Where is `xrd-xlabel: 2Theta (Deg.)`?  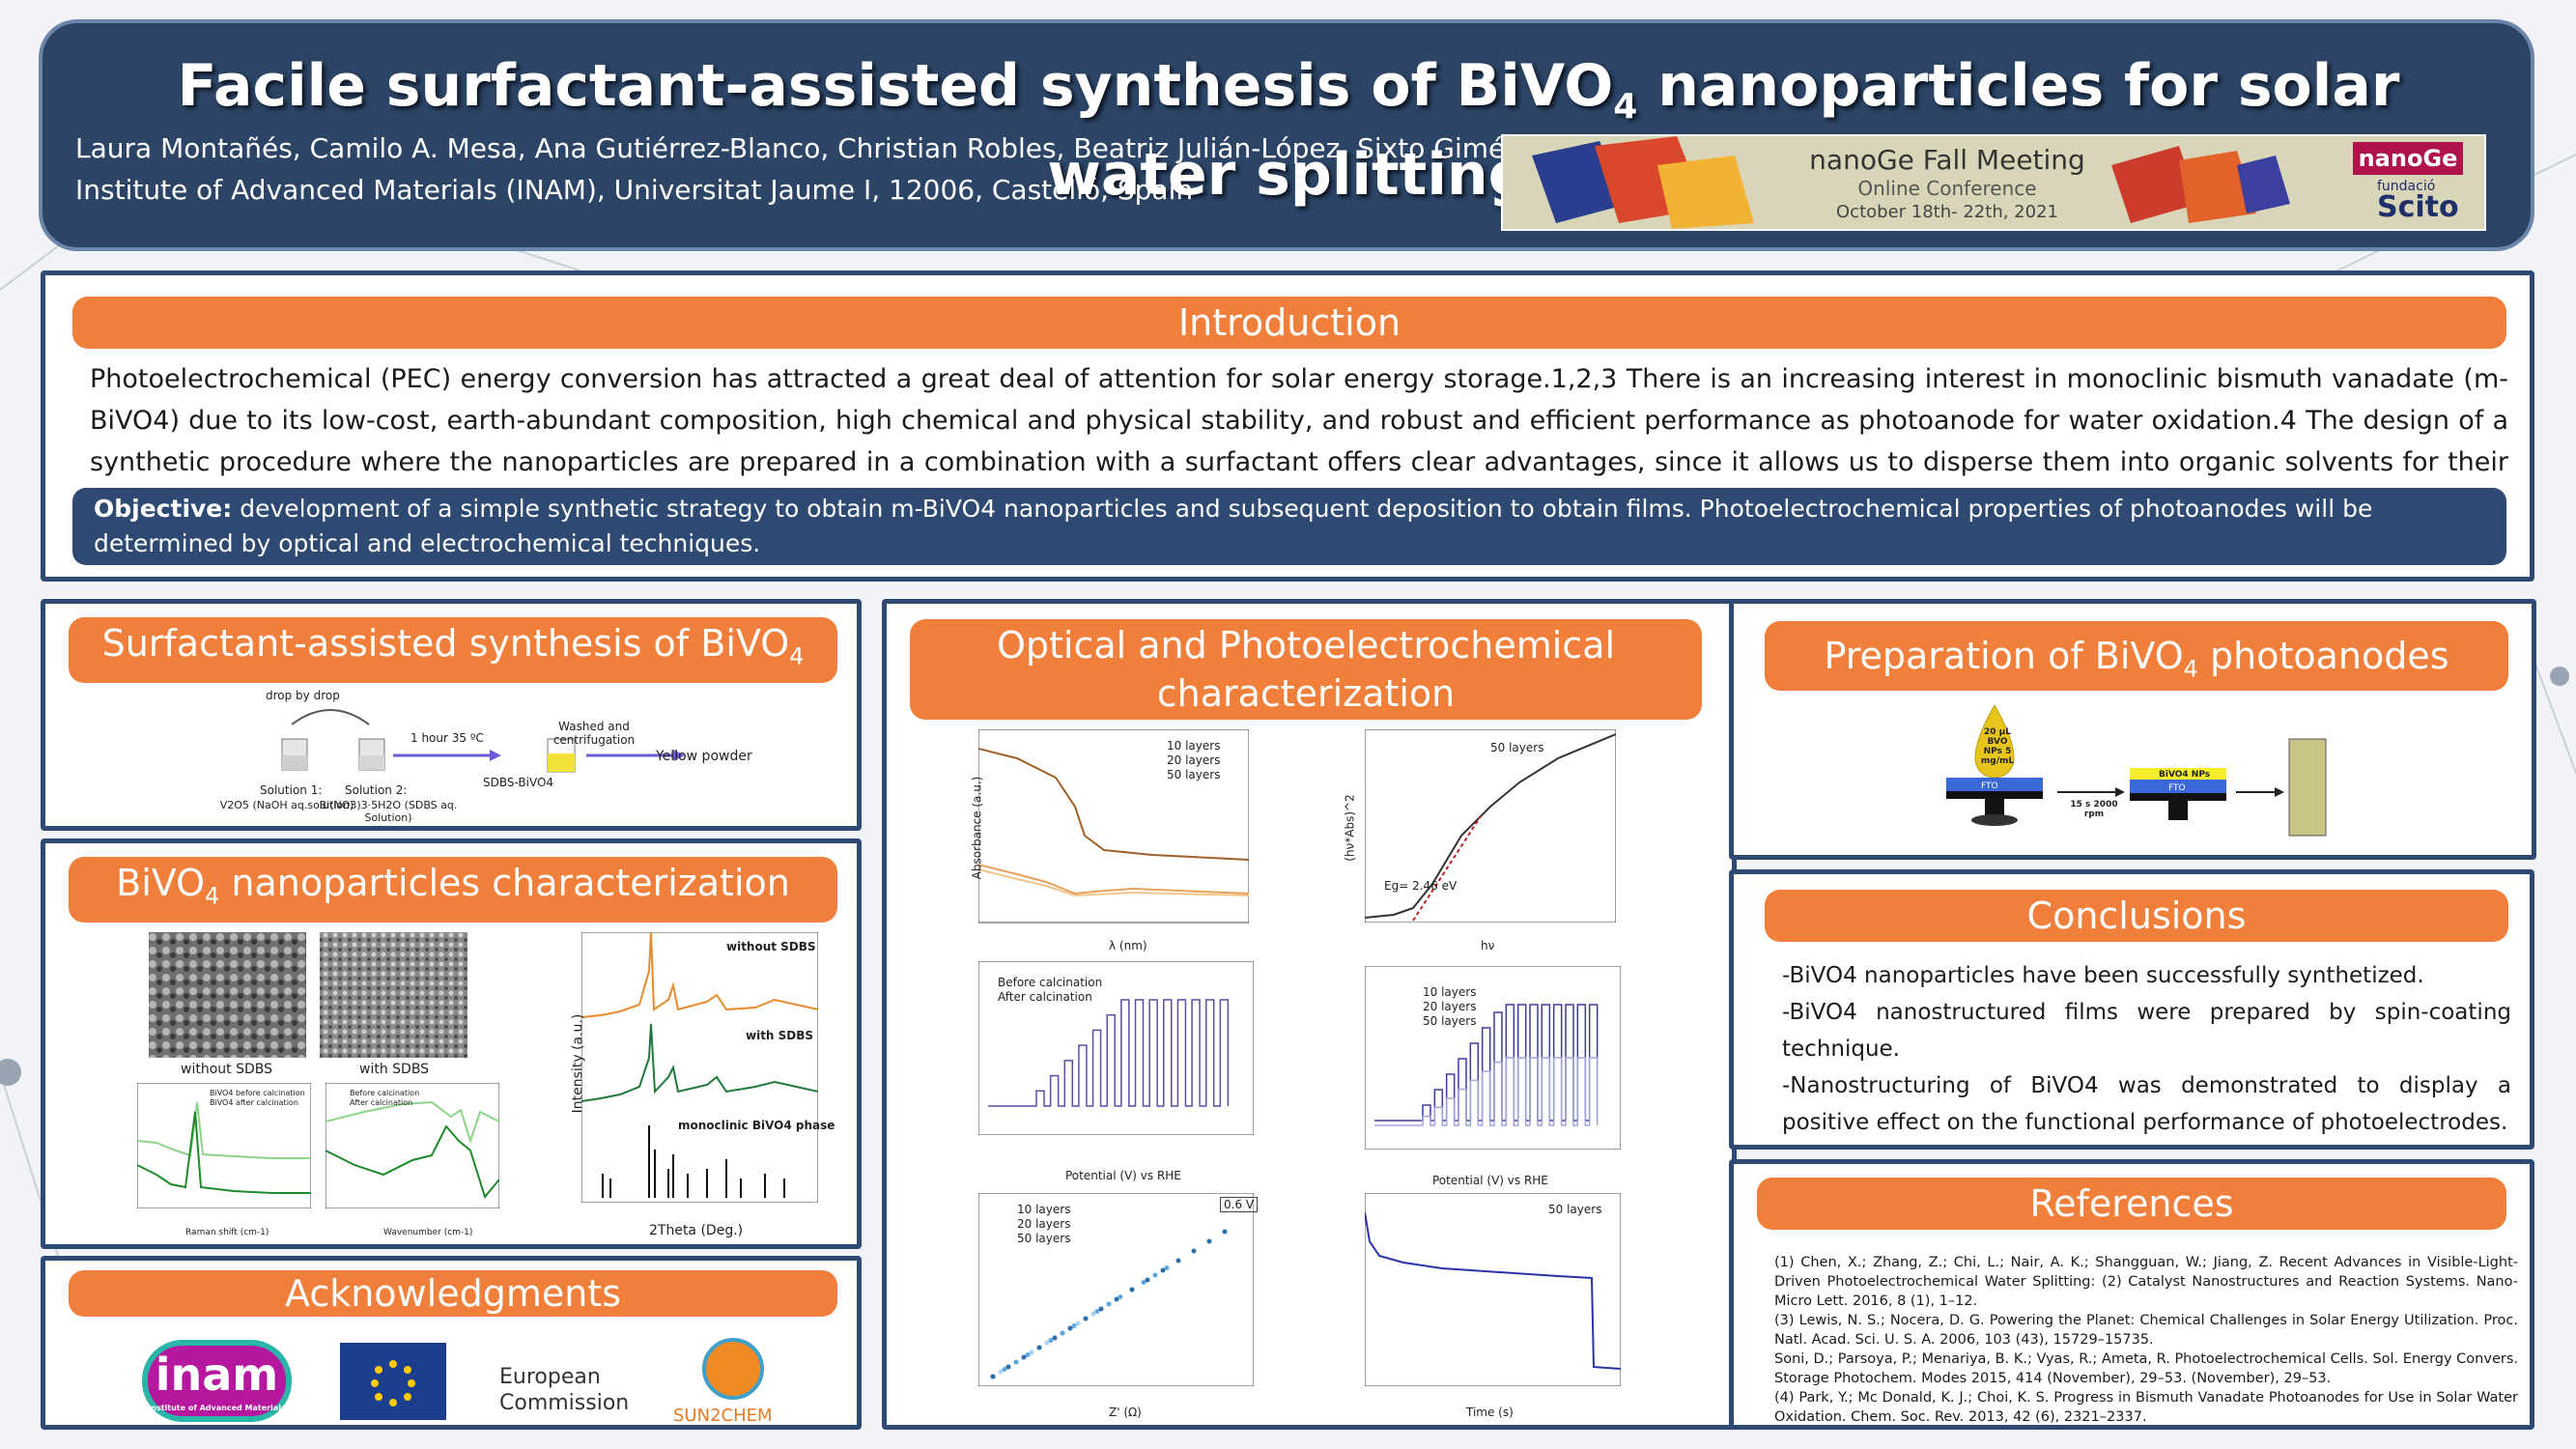
xrd-xlabel: 2Theta (Deg.) is located at coordinates (696, 1230).